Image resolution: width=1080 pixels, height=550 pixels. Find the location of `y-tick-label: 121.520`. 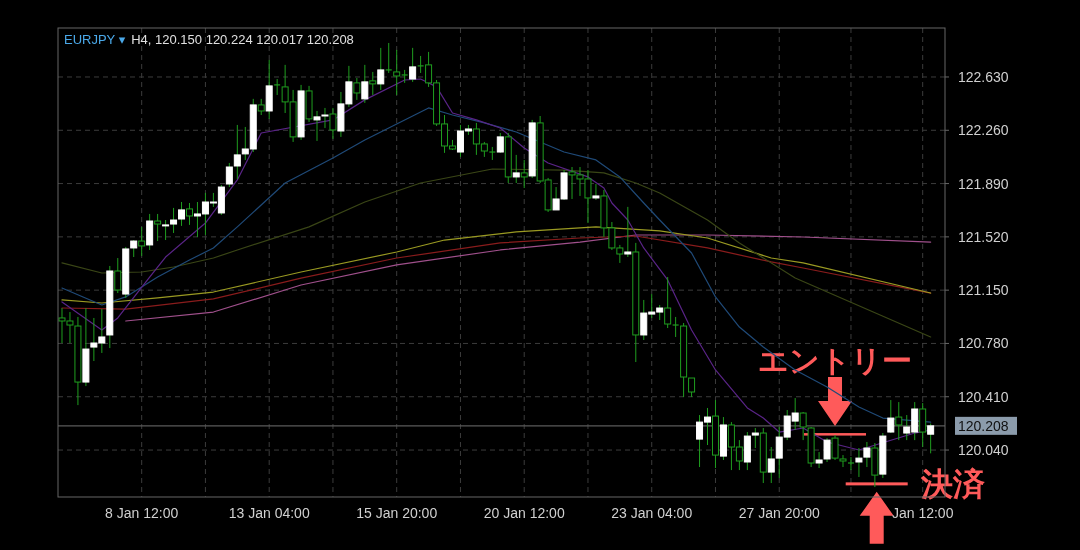

y-tick-label: 121.520 is located at coordinates (983, 236).